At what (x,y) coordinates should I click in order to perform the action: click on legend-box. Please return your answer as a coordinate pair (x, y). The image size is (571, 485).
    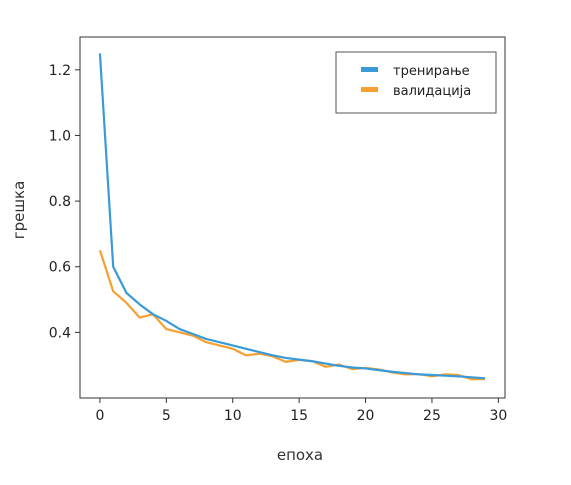
    Looking at the image, I should click on (416, 82).